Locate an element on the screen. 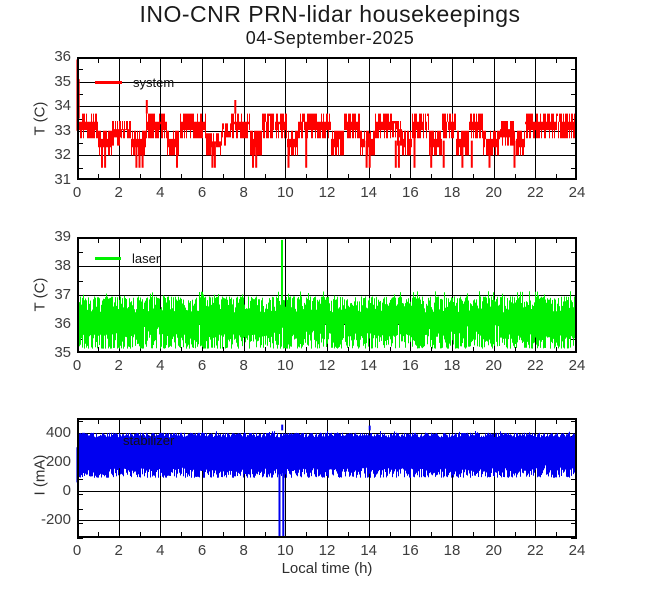 The width and height of the screenshot is (660, 595). x-axis-label: Local time (h) is located at coordinates (327, 568).